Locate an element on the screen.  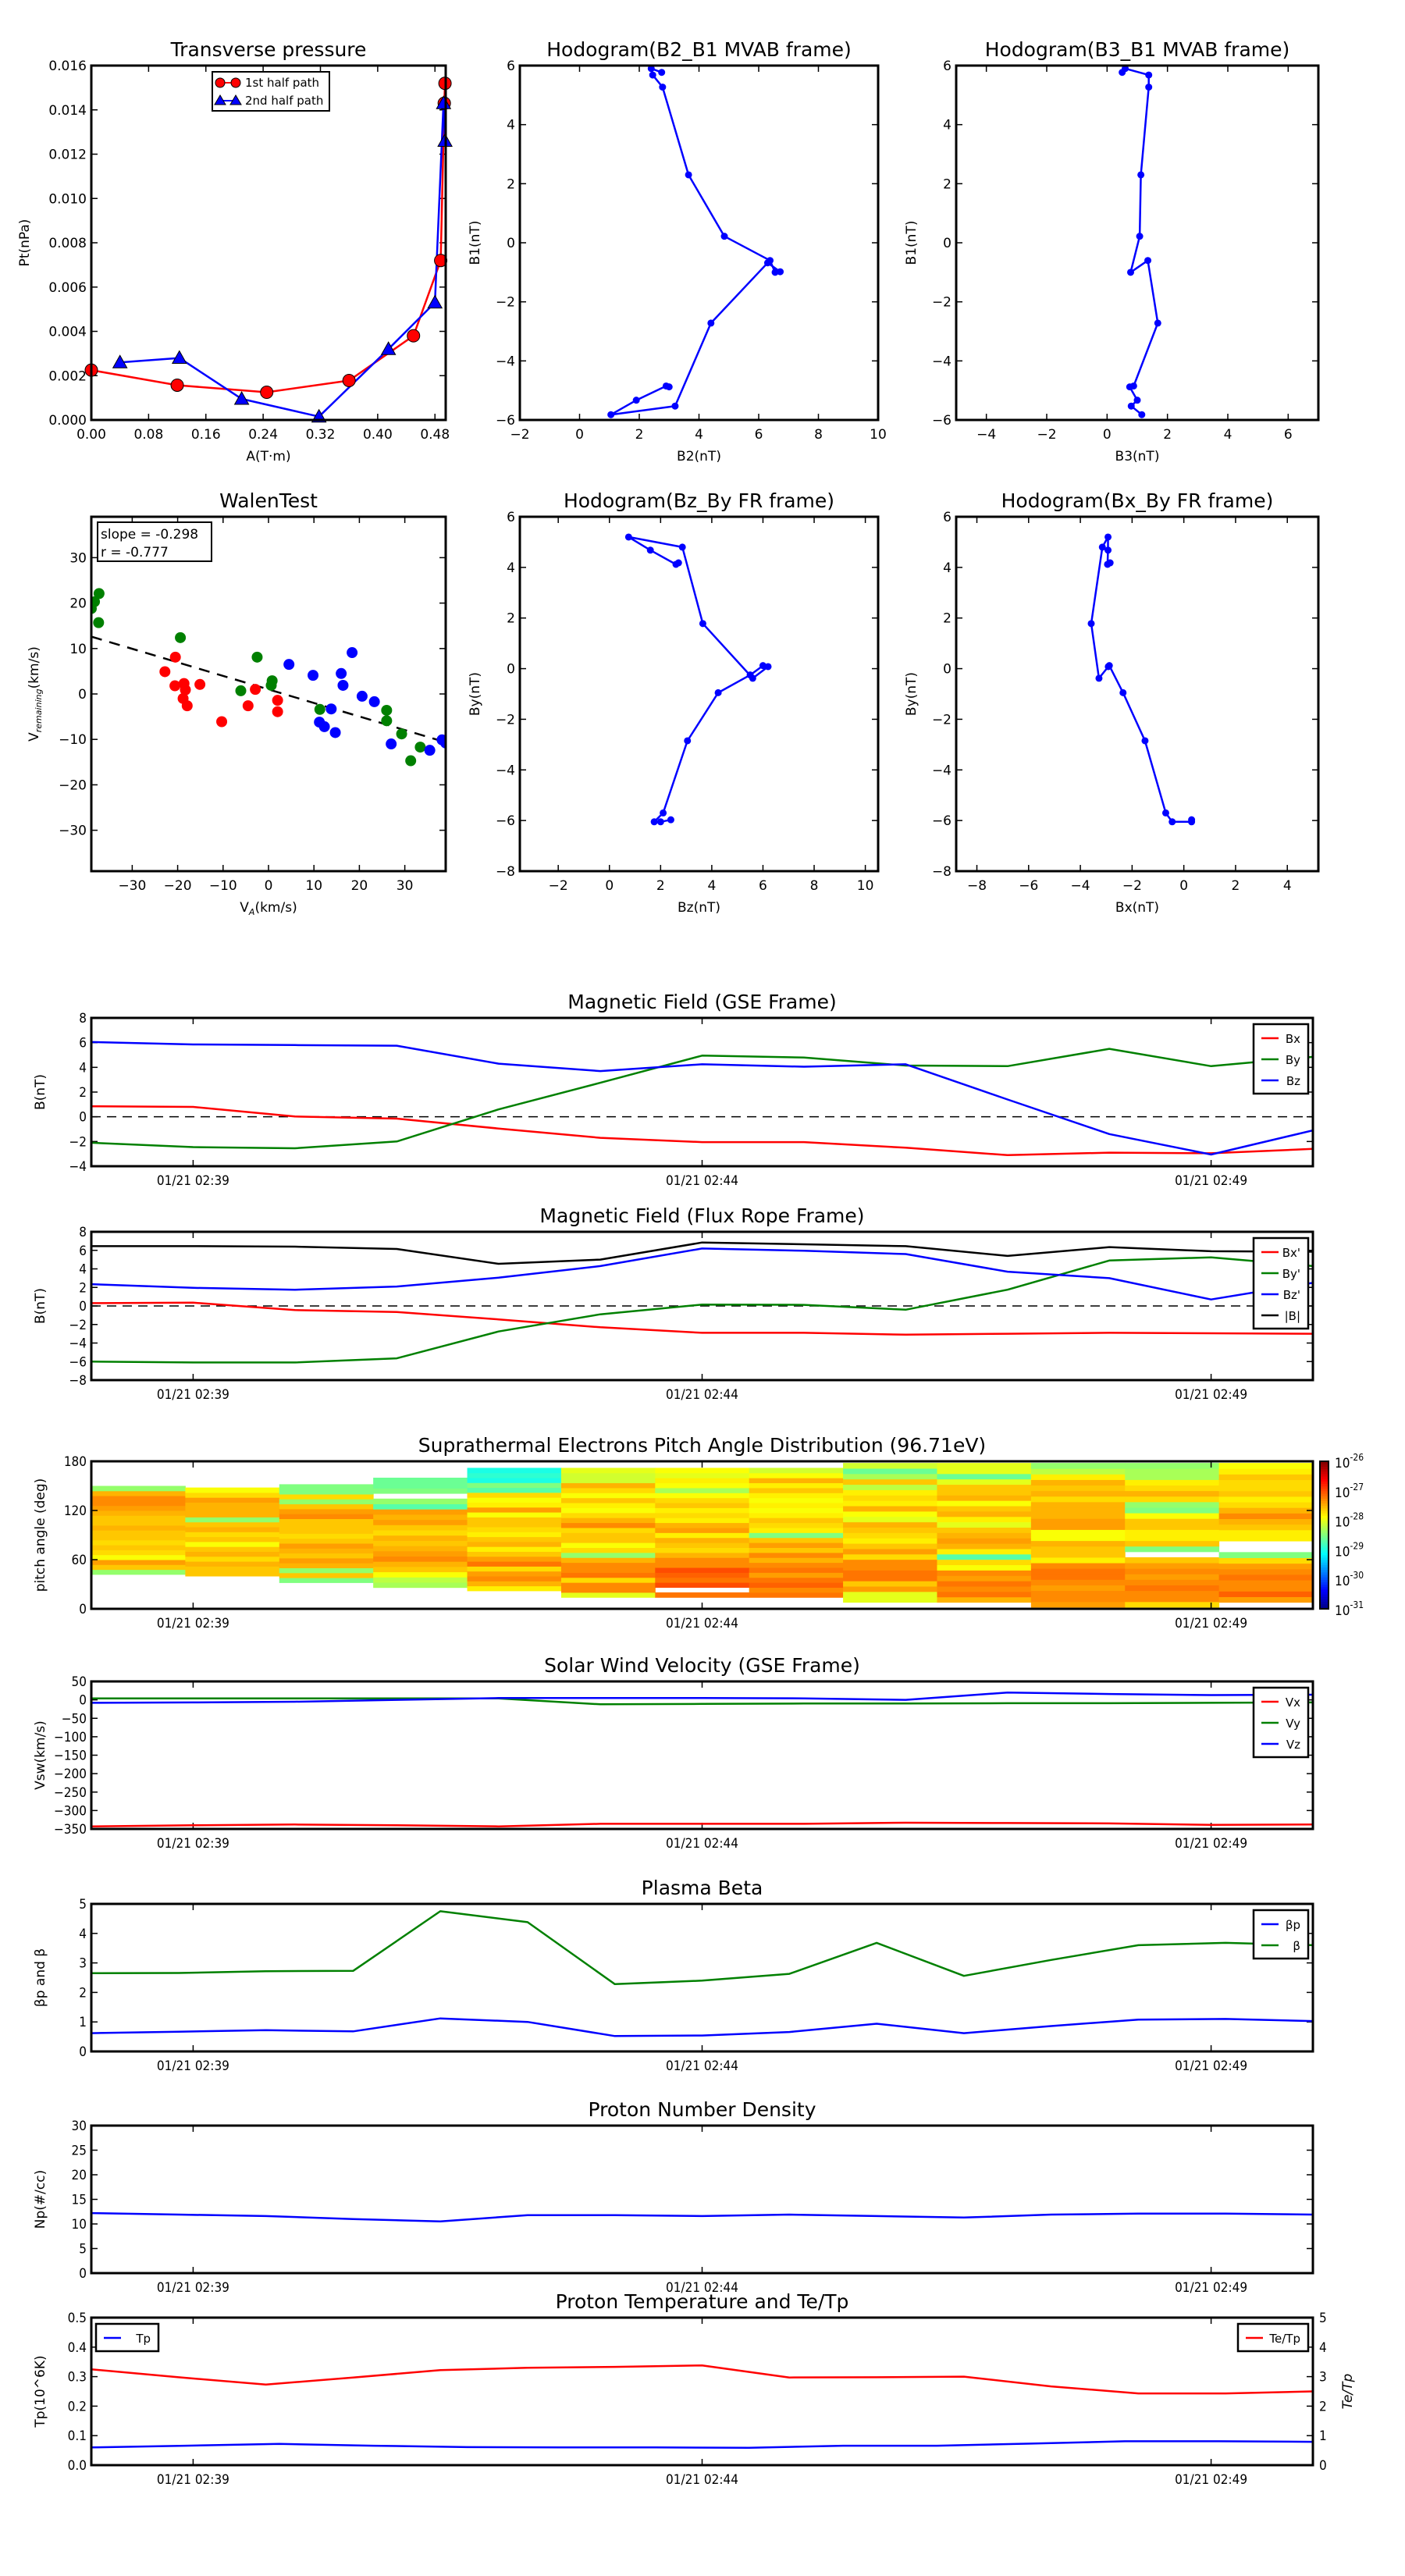
chart-title: Proton Number Density is located at coordinates (703, 2109).